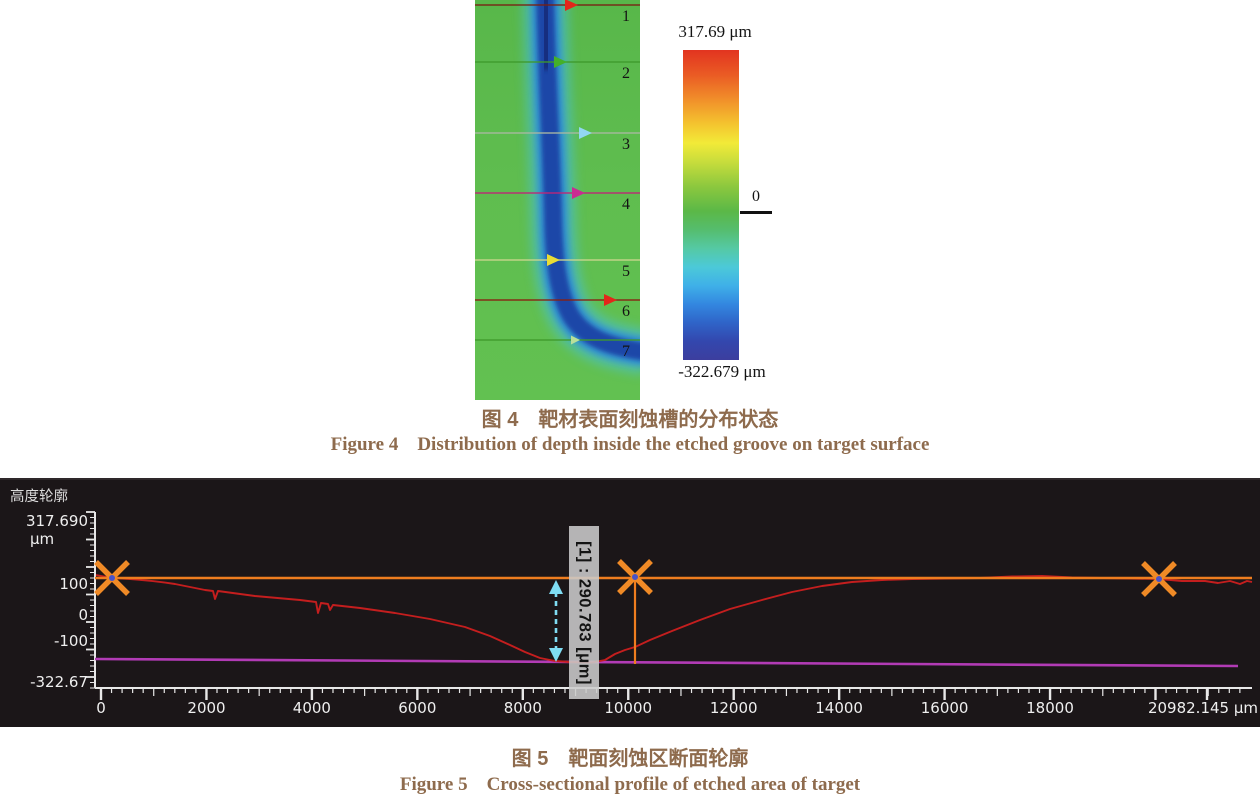 Image resolution: width=1260 pixels, height=811 pixels. I want to click on y-axis-label: 0, so click(83, 615).